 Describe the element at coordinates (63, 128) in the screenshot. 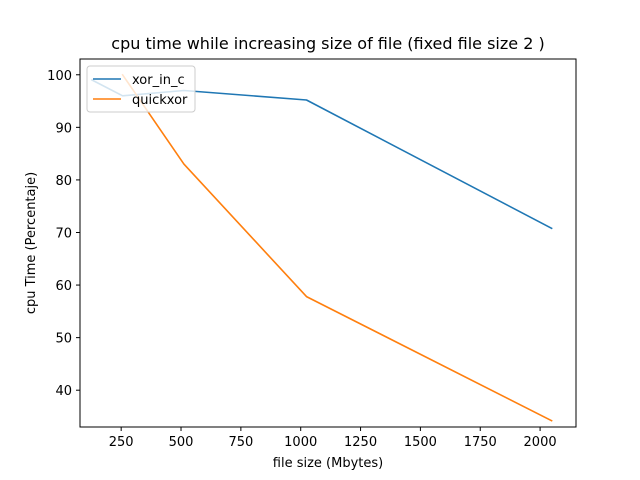

I see `y-tick-label: 90` at that location.